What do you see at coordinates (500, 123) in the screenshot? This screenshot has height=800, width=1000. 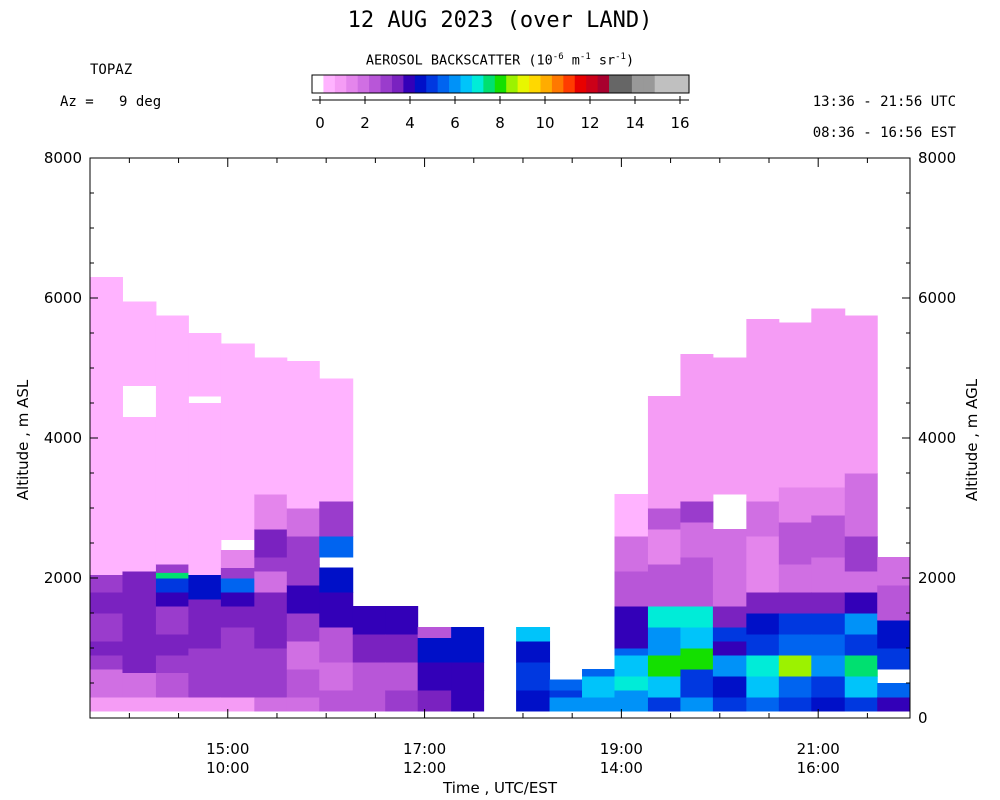 I see `colorbar-tick-label: 8` at bounding box center [500, 123].